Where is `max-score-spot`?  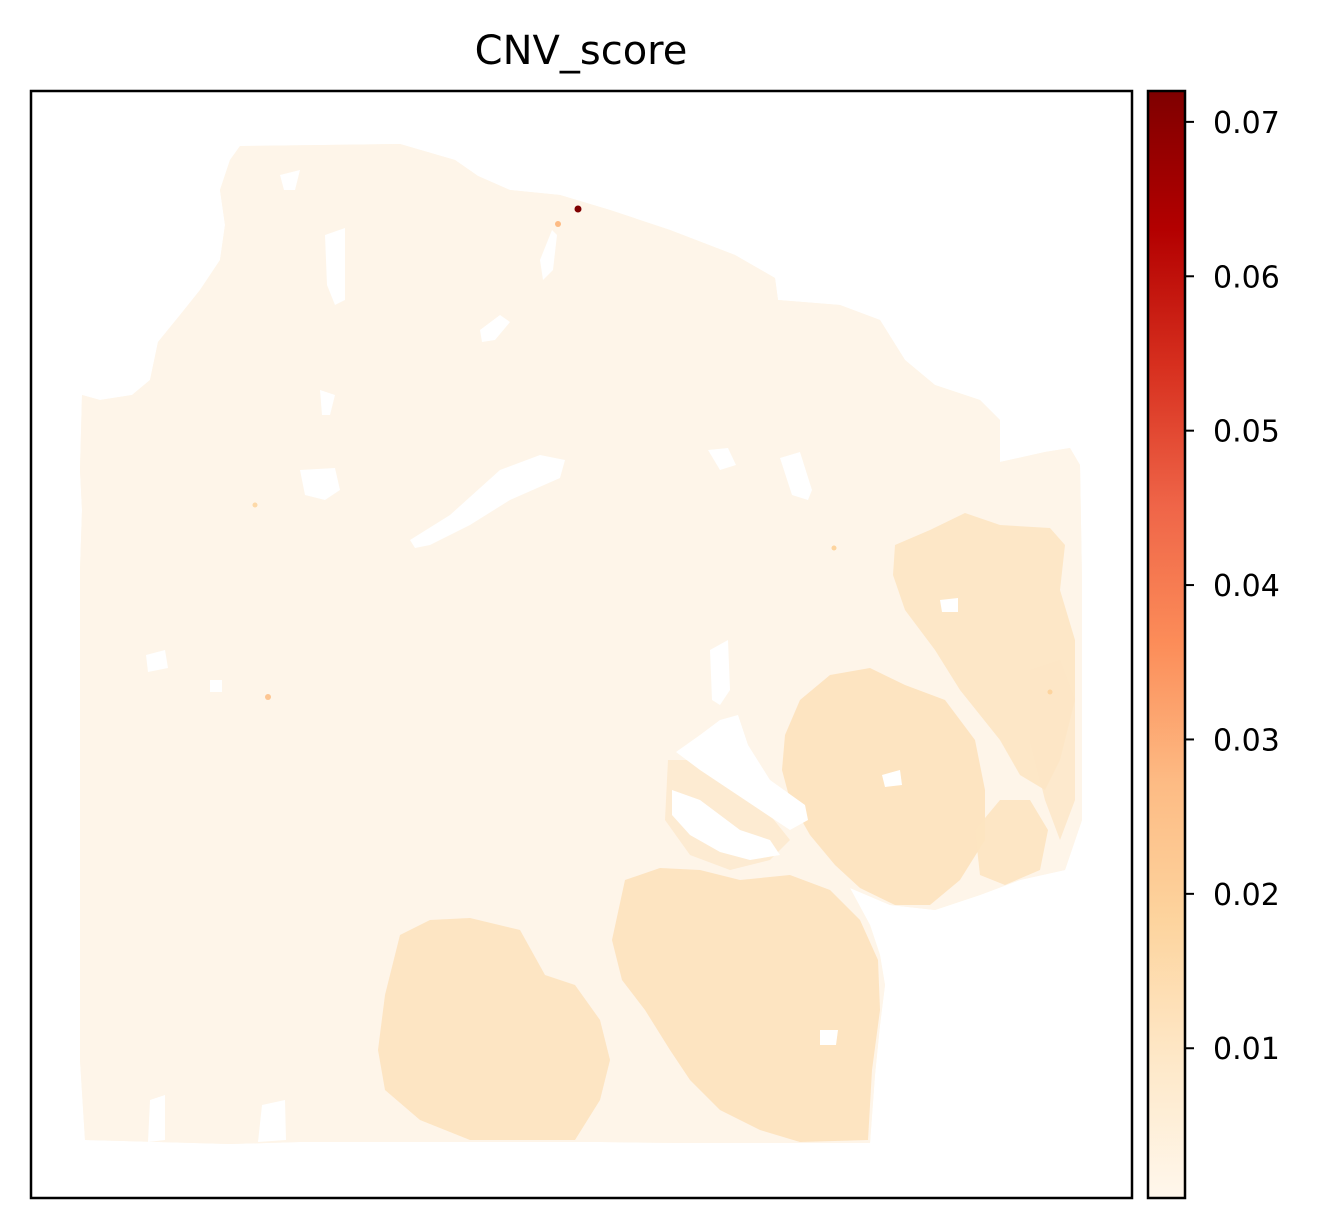 max-score-spot is located at coordinates (578, 209).